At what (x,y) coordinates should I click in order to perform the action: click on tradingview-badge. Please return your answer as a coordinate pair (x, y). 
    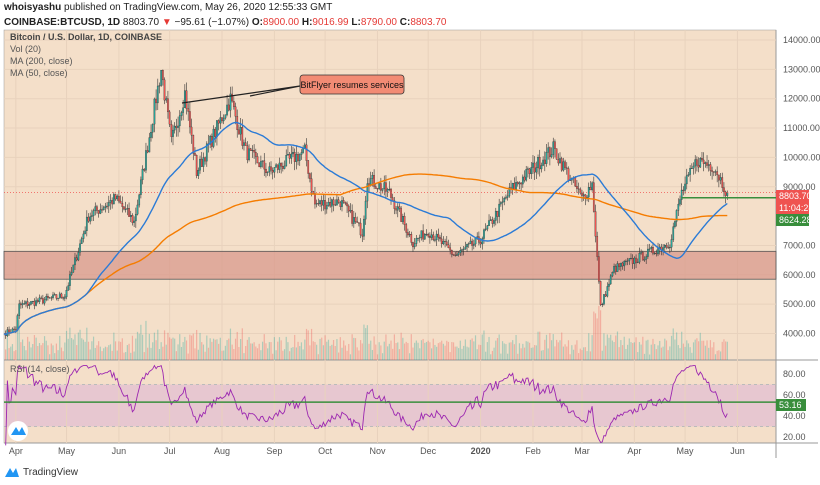
    Looking at the image, I should click on (18, 431).